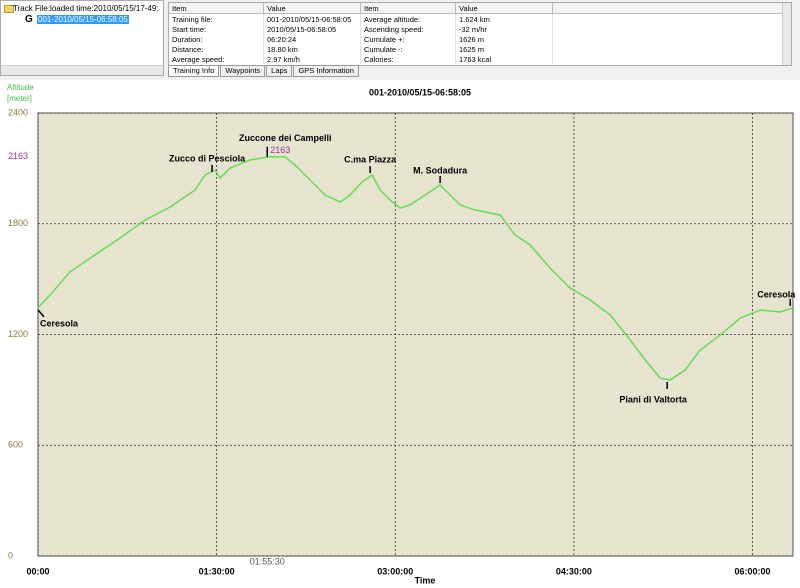 Image resolution: width=800 pixels, height=588 pixels. I want to click on table-cell: 1625 m, so click(504, 49).